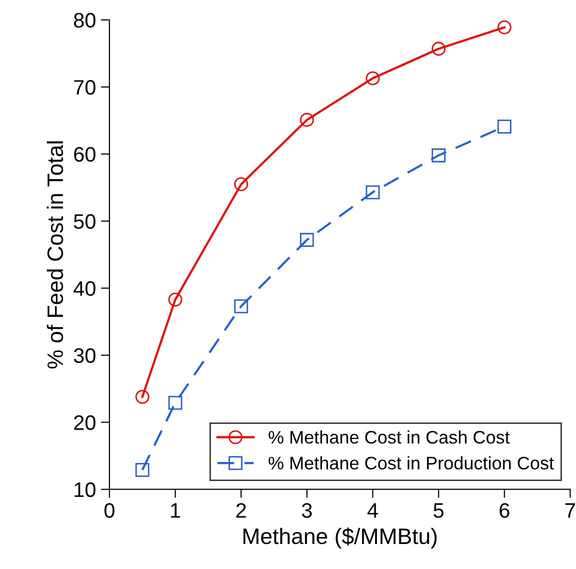 The height and width of the screenshot is (569, 576). Describe the element at coordinates (389, 437) in the screenshot. I see `legend-label: % Methane Cost in Cash Cost` at that location.